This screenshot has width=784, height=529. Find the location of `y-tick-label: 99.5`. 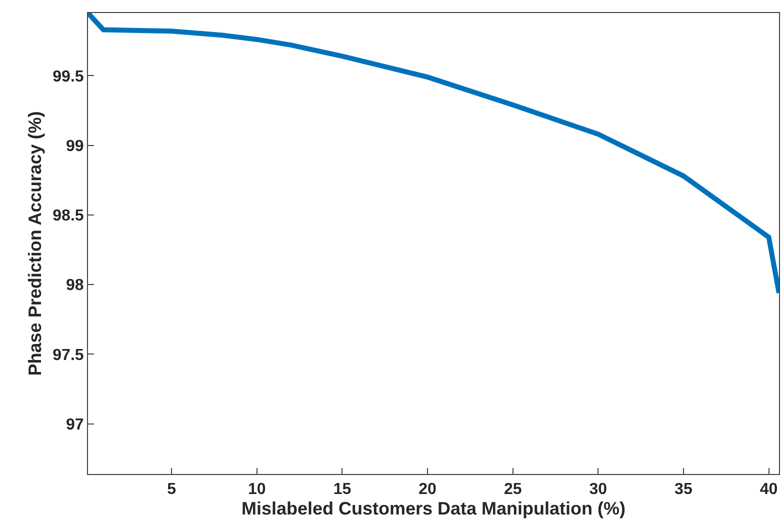

y-tick-label: 99.5 is located at coordinates (68, 77).